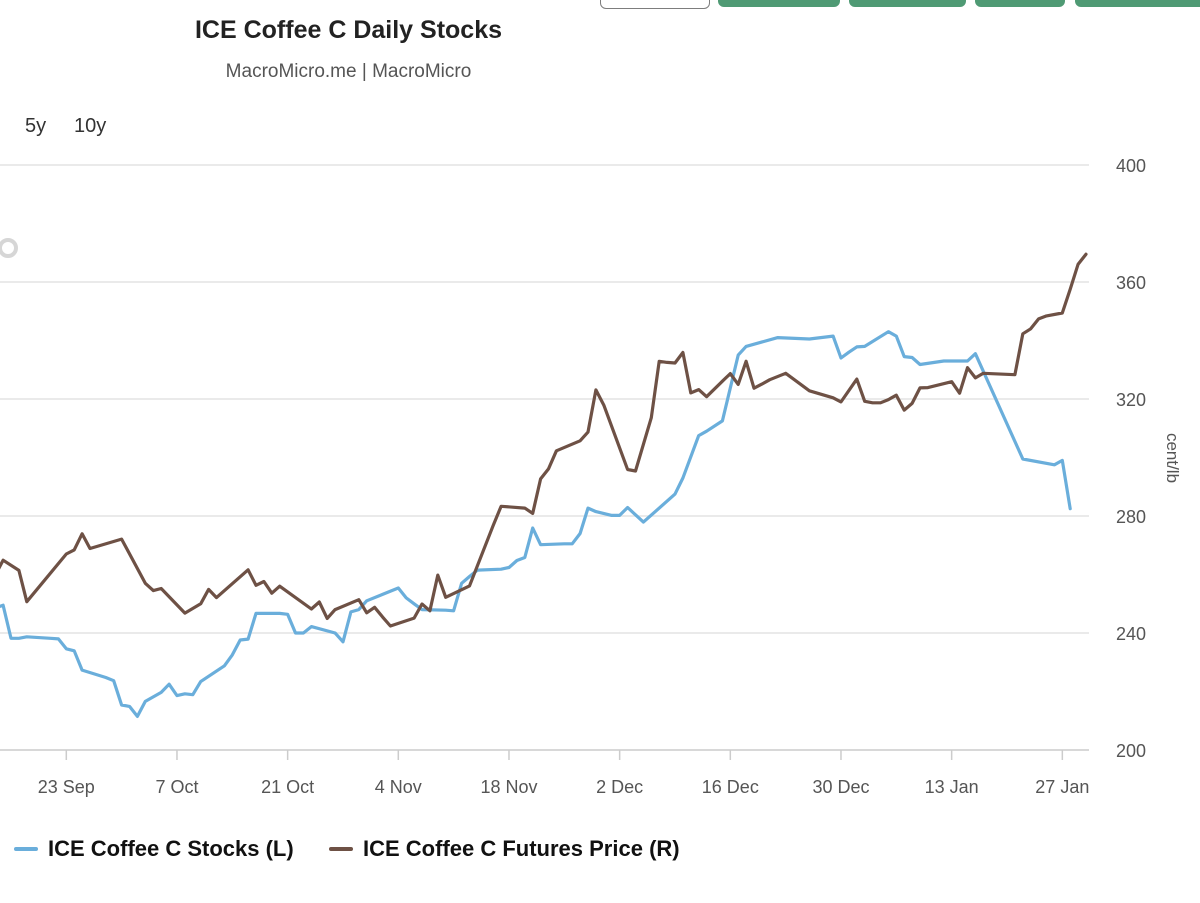  I want to click on chart-subtitle: MacroMicro.me | MacroMicro, so click(348, 71).